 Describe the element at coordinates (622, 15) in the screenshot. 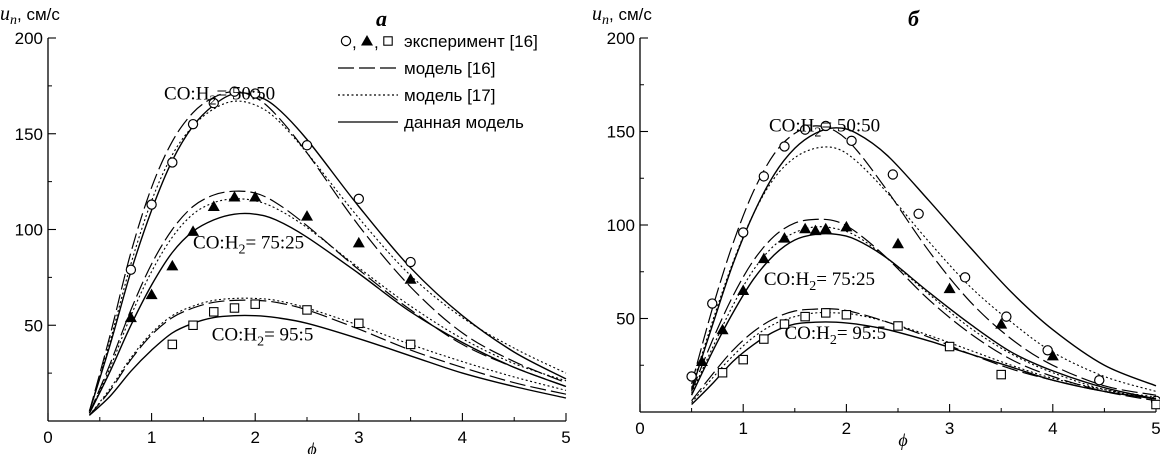

I see `y-axis-label: un, см/с` at that location.